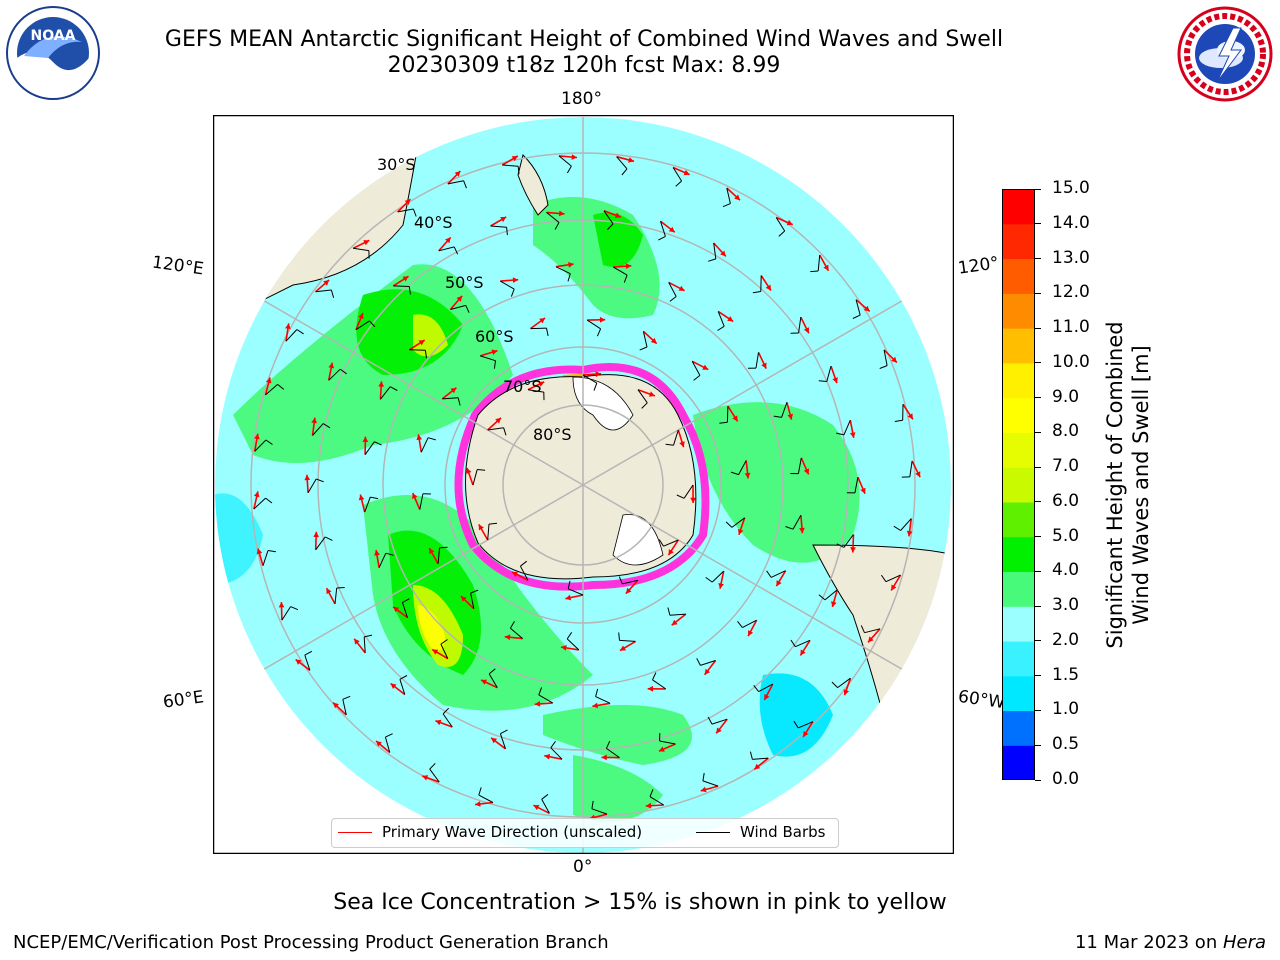 The width and height of the screenshot is (1280, 960). I want to click on colorbar-outline, so click(1018, 484).